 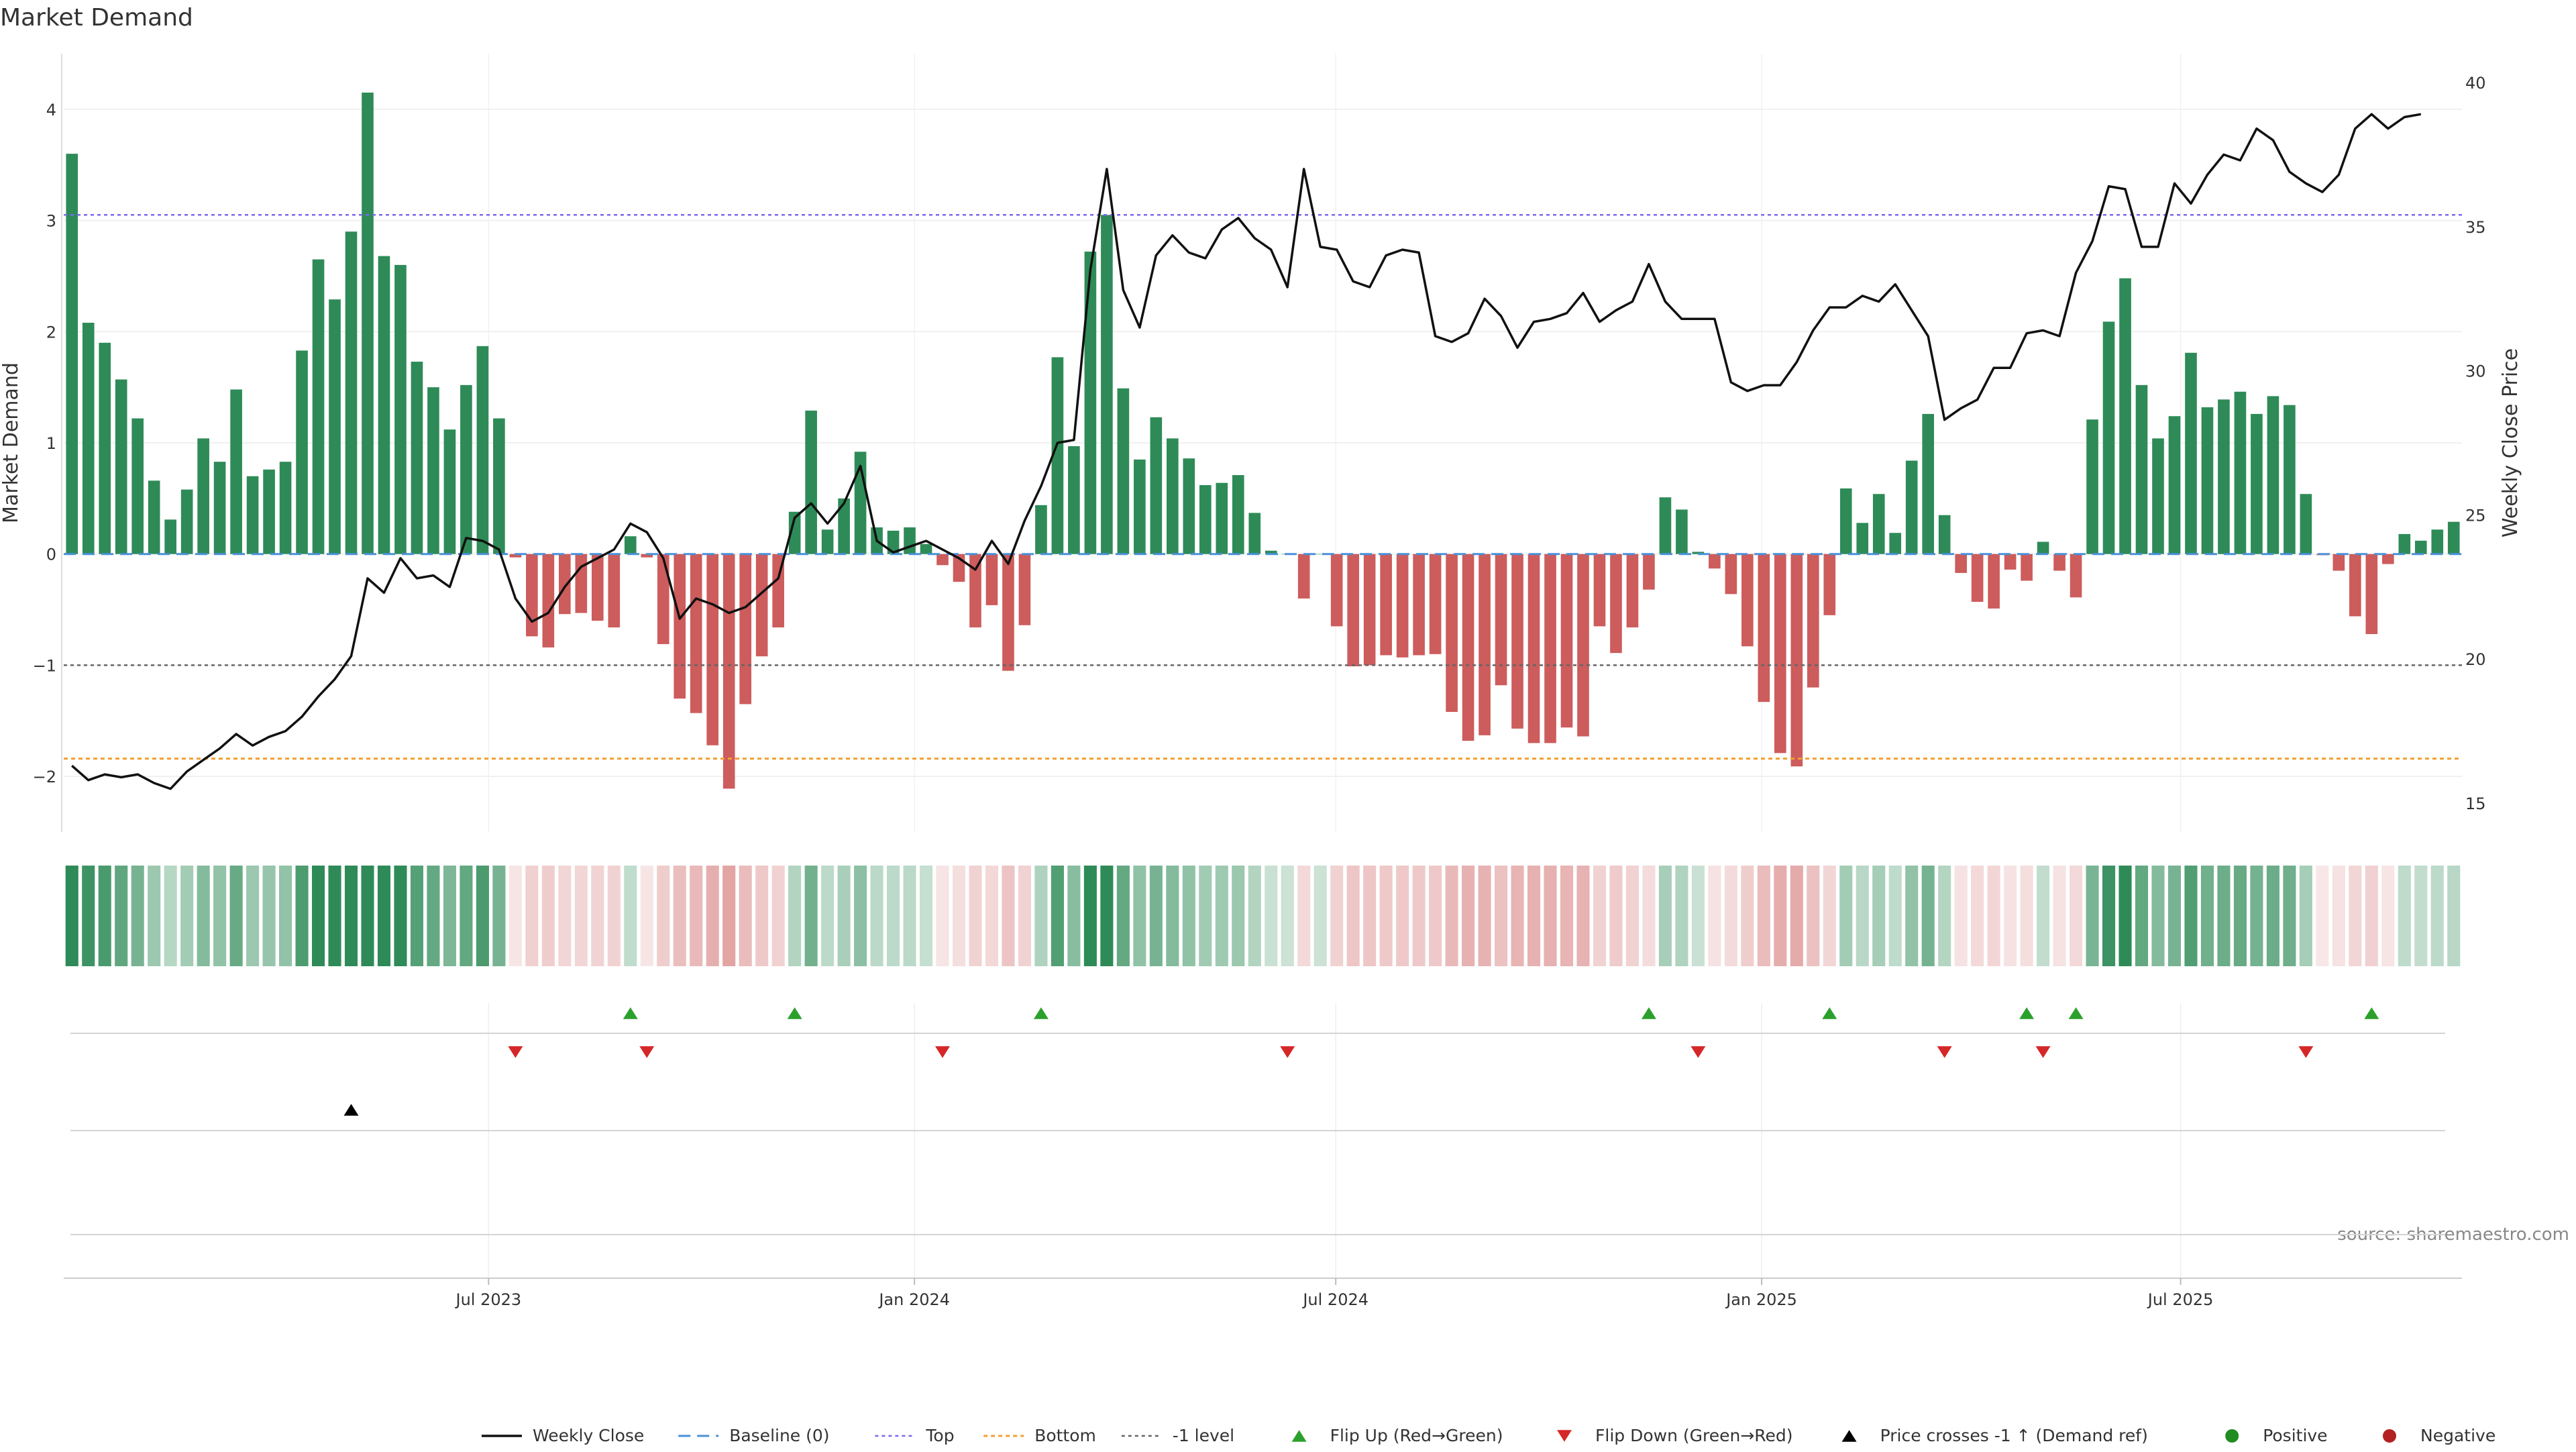 What do you see at coordinates (2475, 803) in the screenshot?
I see `y2-tick-label: 15` at bounding box center [2475, 803].